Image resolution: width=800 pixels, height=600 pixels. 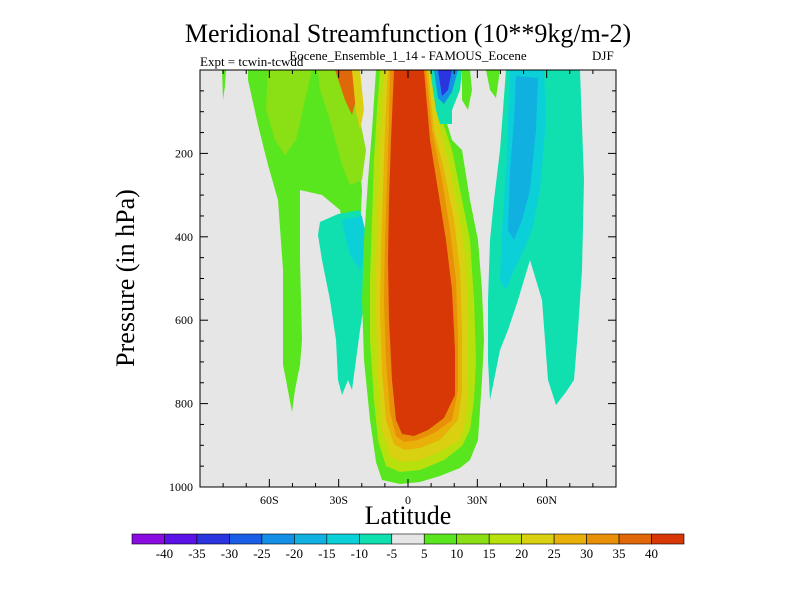 What do you see at coordinates (445, 83) in the screenshot?
I see `contour-fill-minus35-north-top` at bounding box center [445, 83].